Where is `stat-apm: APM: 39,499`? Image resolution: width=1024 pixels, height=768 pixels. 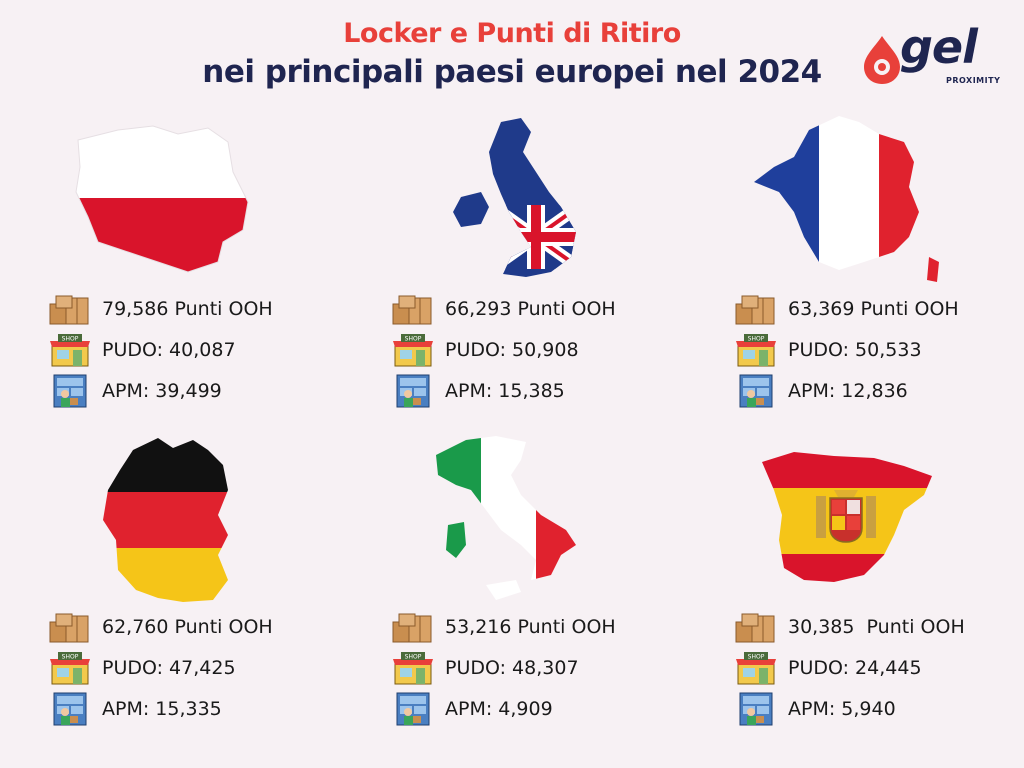
stat-apm: APM: 39,499 is located at coordinates (135, 391).